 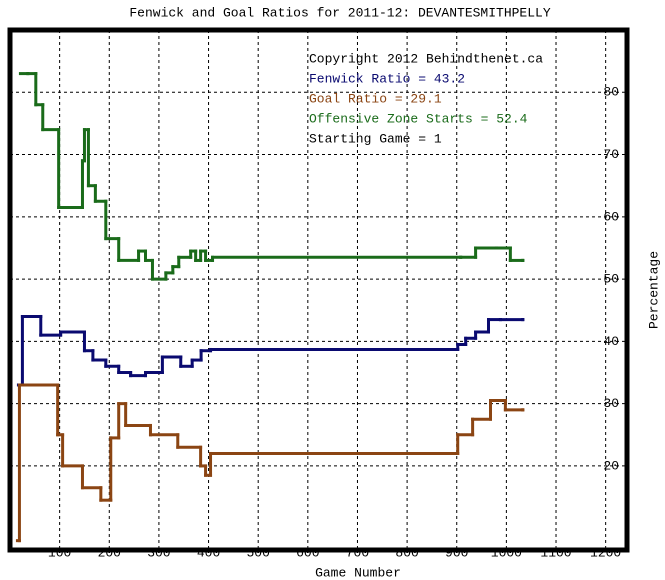 What do you see at coordinates (426, 58) in the screenshot?
I see `annotation: Copyright 2012 Behindthenet.ca` at bounding box center [426, 58].